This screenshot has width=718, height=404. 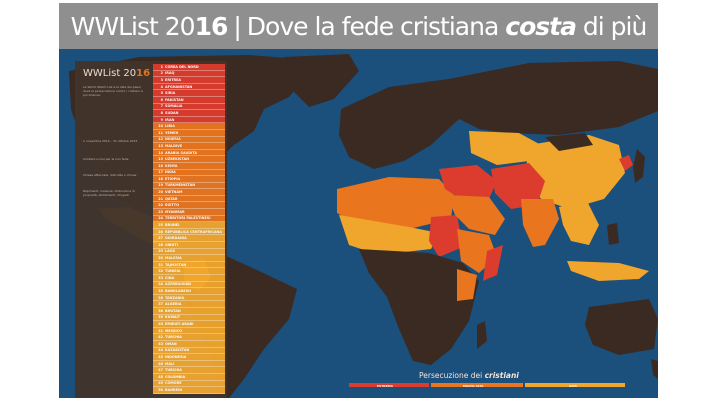 What do you see at coordinates (174, 106) in the screenshot?
I see `ranking-country: SOMALIA` at bounding box center [174, 106].